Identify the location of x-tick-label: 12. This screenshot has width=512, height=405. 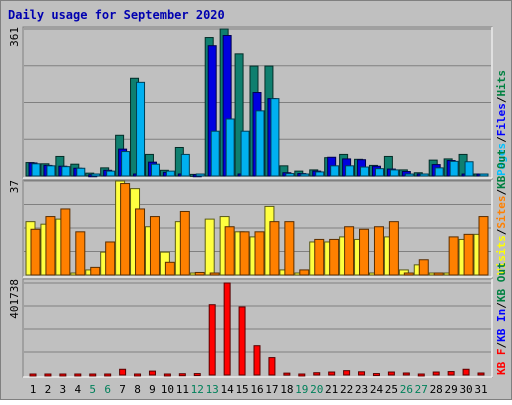
(197, 389).